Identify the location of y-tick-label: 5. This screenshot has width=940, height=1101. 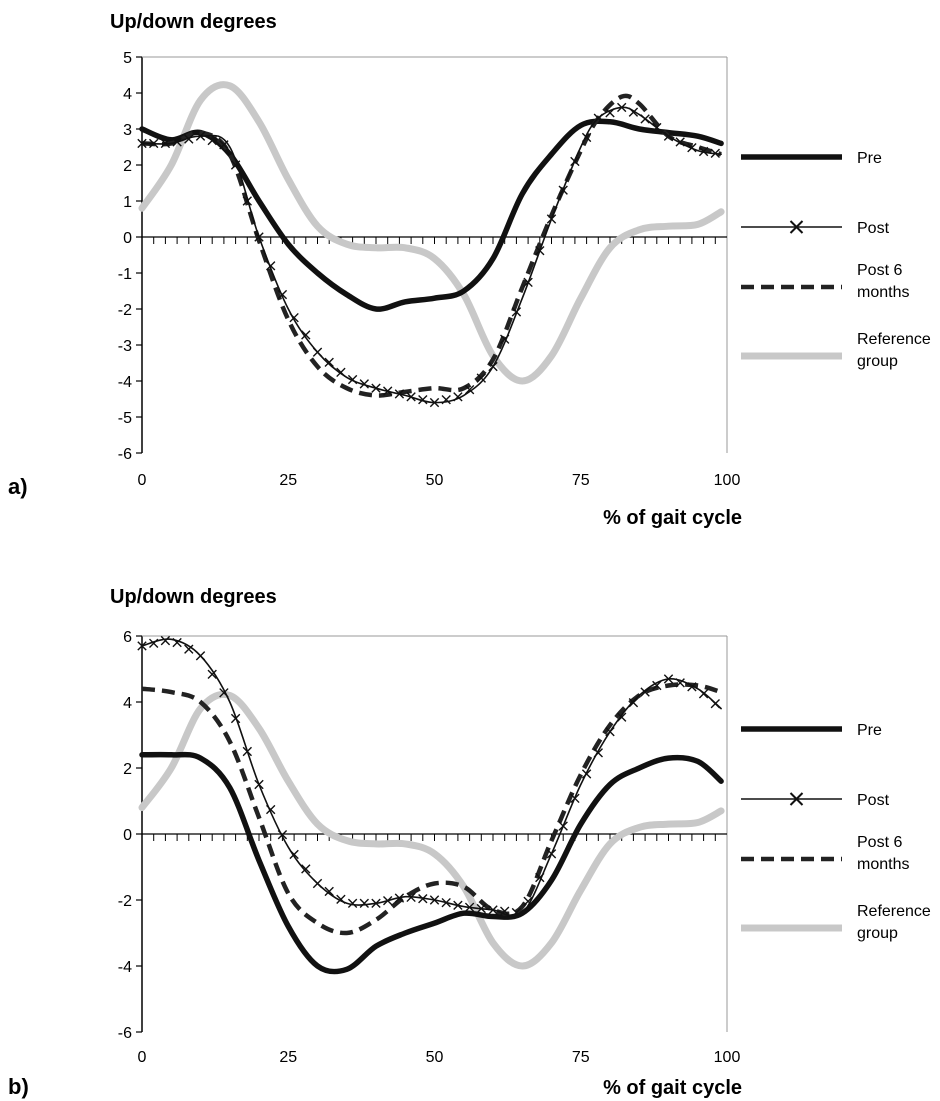
(127, 58).